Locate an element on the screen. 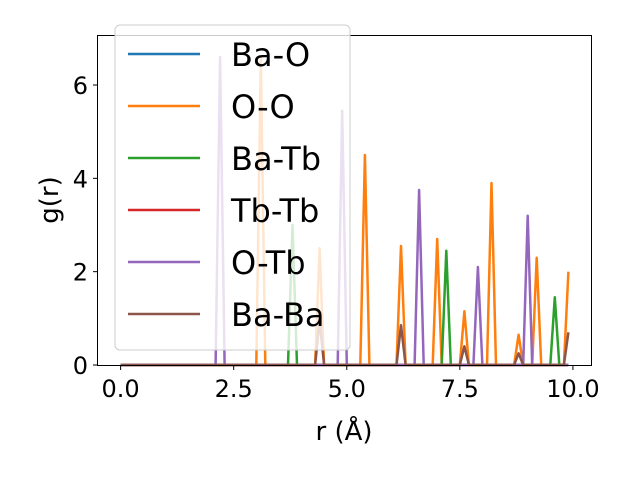  x-tick-label: 2.5 is located at coordinates (234, 389).